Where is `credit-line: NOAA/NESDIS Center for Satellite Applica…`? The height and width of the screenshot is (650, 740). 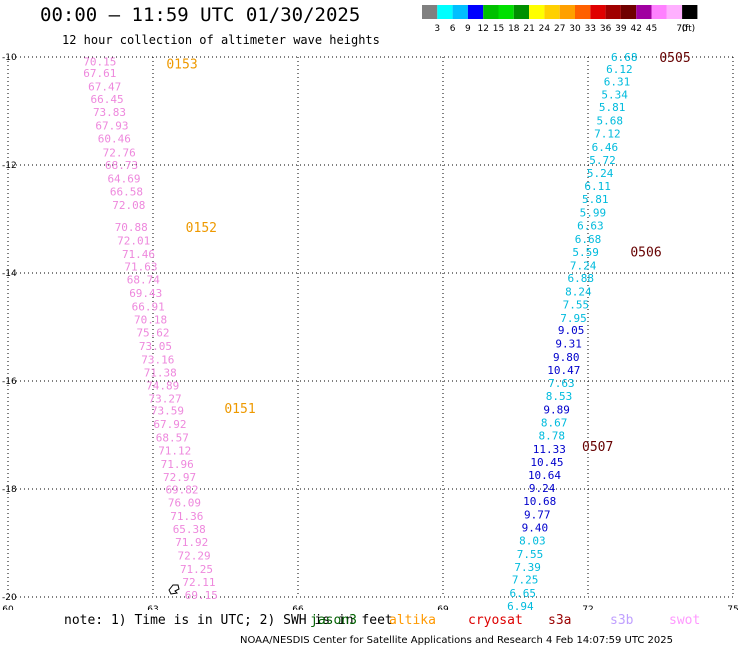
credit-line: NOAA/NESDIS Center for Satellite Applica… is located at coordinates (456, 640).